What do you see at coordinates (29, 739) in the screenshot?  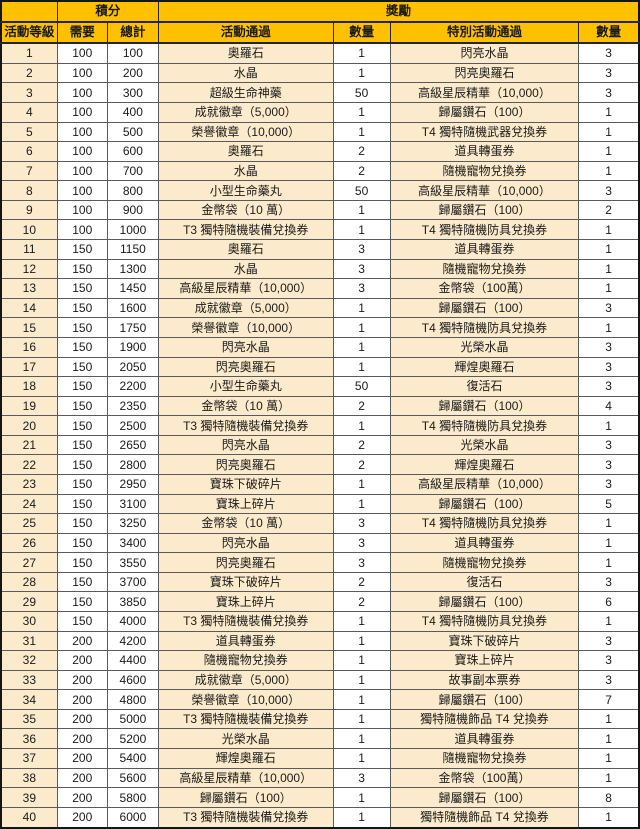 I see `level-cell: 36` at bounding box center [29, 739].